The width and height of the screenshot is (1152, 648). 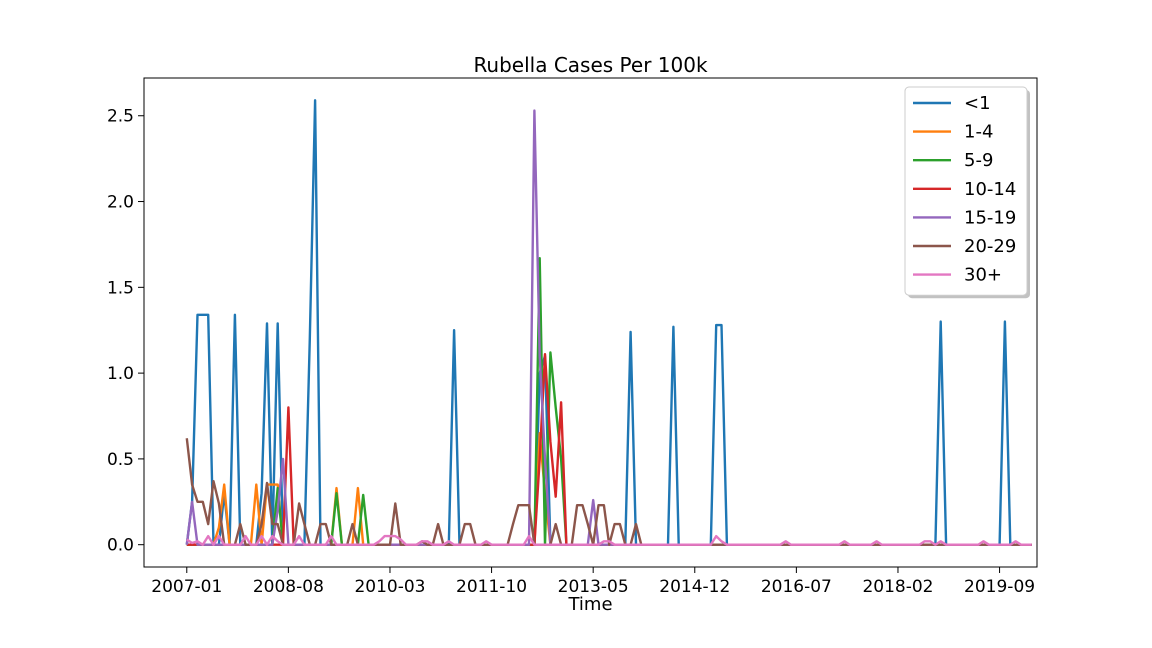 What do you see at coordinates (796, 587) in the screenshot?
I see `x-tick-label: 2016-07` at bounding box center [796, 587].